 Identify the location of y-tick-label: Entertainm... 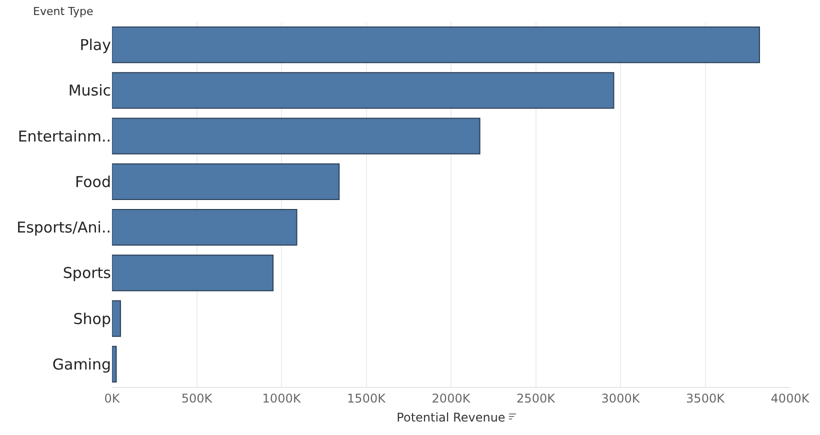
(64, 136).